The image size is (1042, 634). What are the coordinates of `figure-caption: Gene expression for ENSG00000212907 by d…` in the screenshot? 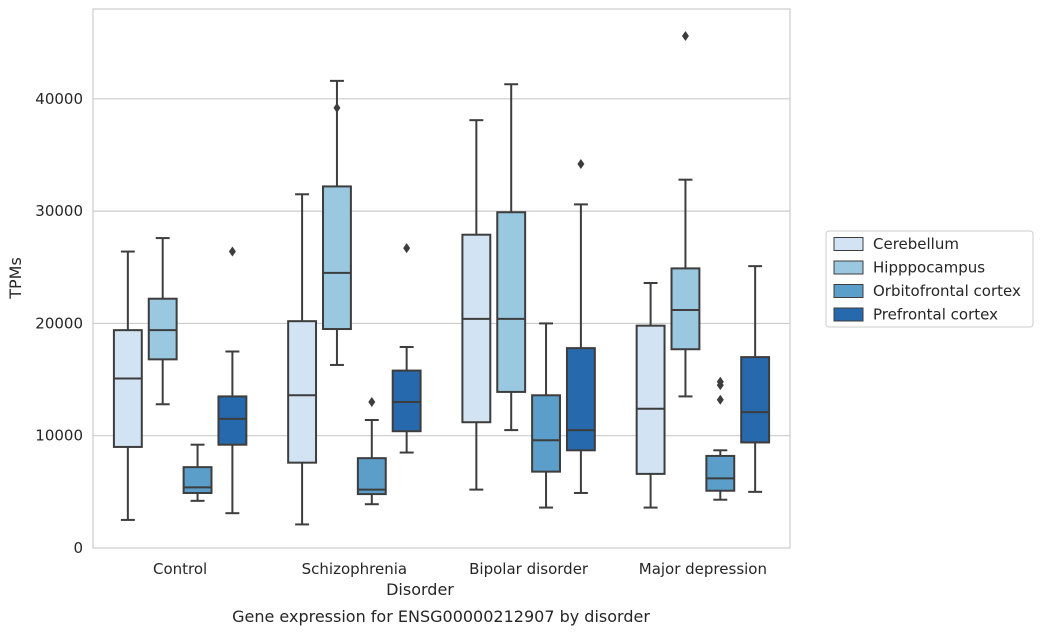 It's located at (441, 616).